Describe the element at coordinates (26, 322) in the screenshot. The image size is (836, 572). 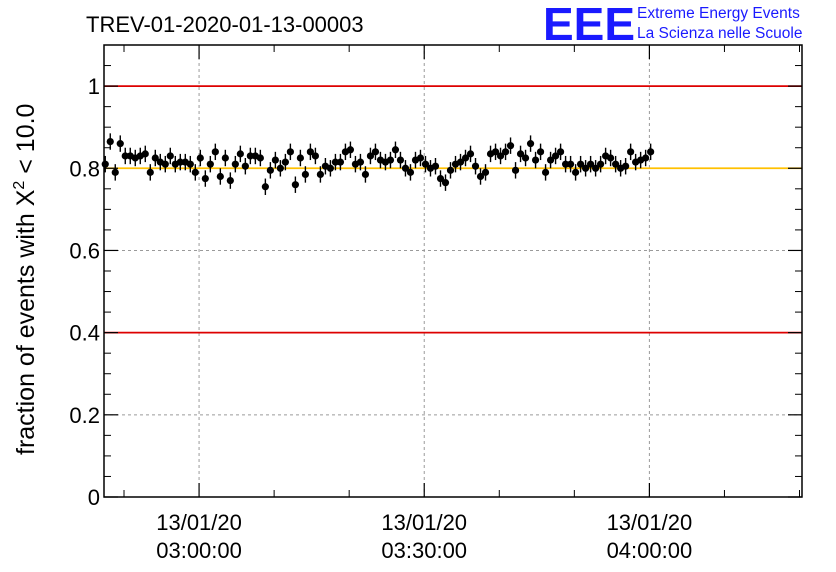
I see `y-axis-title-main: fraction of events with X` at that location.